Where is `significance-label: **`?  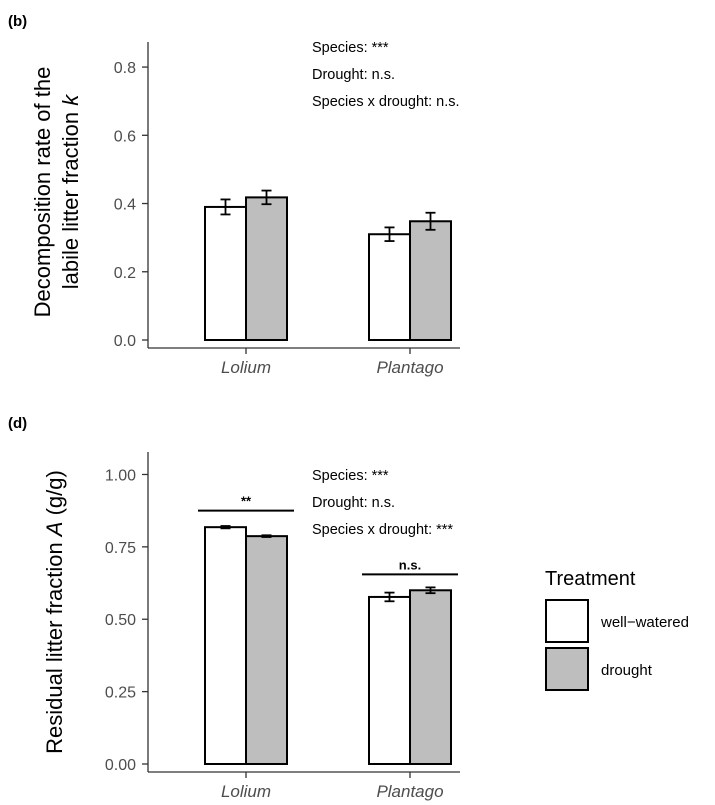 significance-label: ** is located at coordinates (246, 501).